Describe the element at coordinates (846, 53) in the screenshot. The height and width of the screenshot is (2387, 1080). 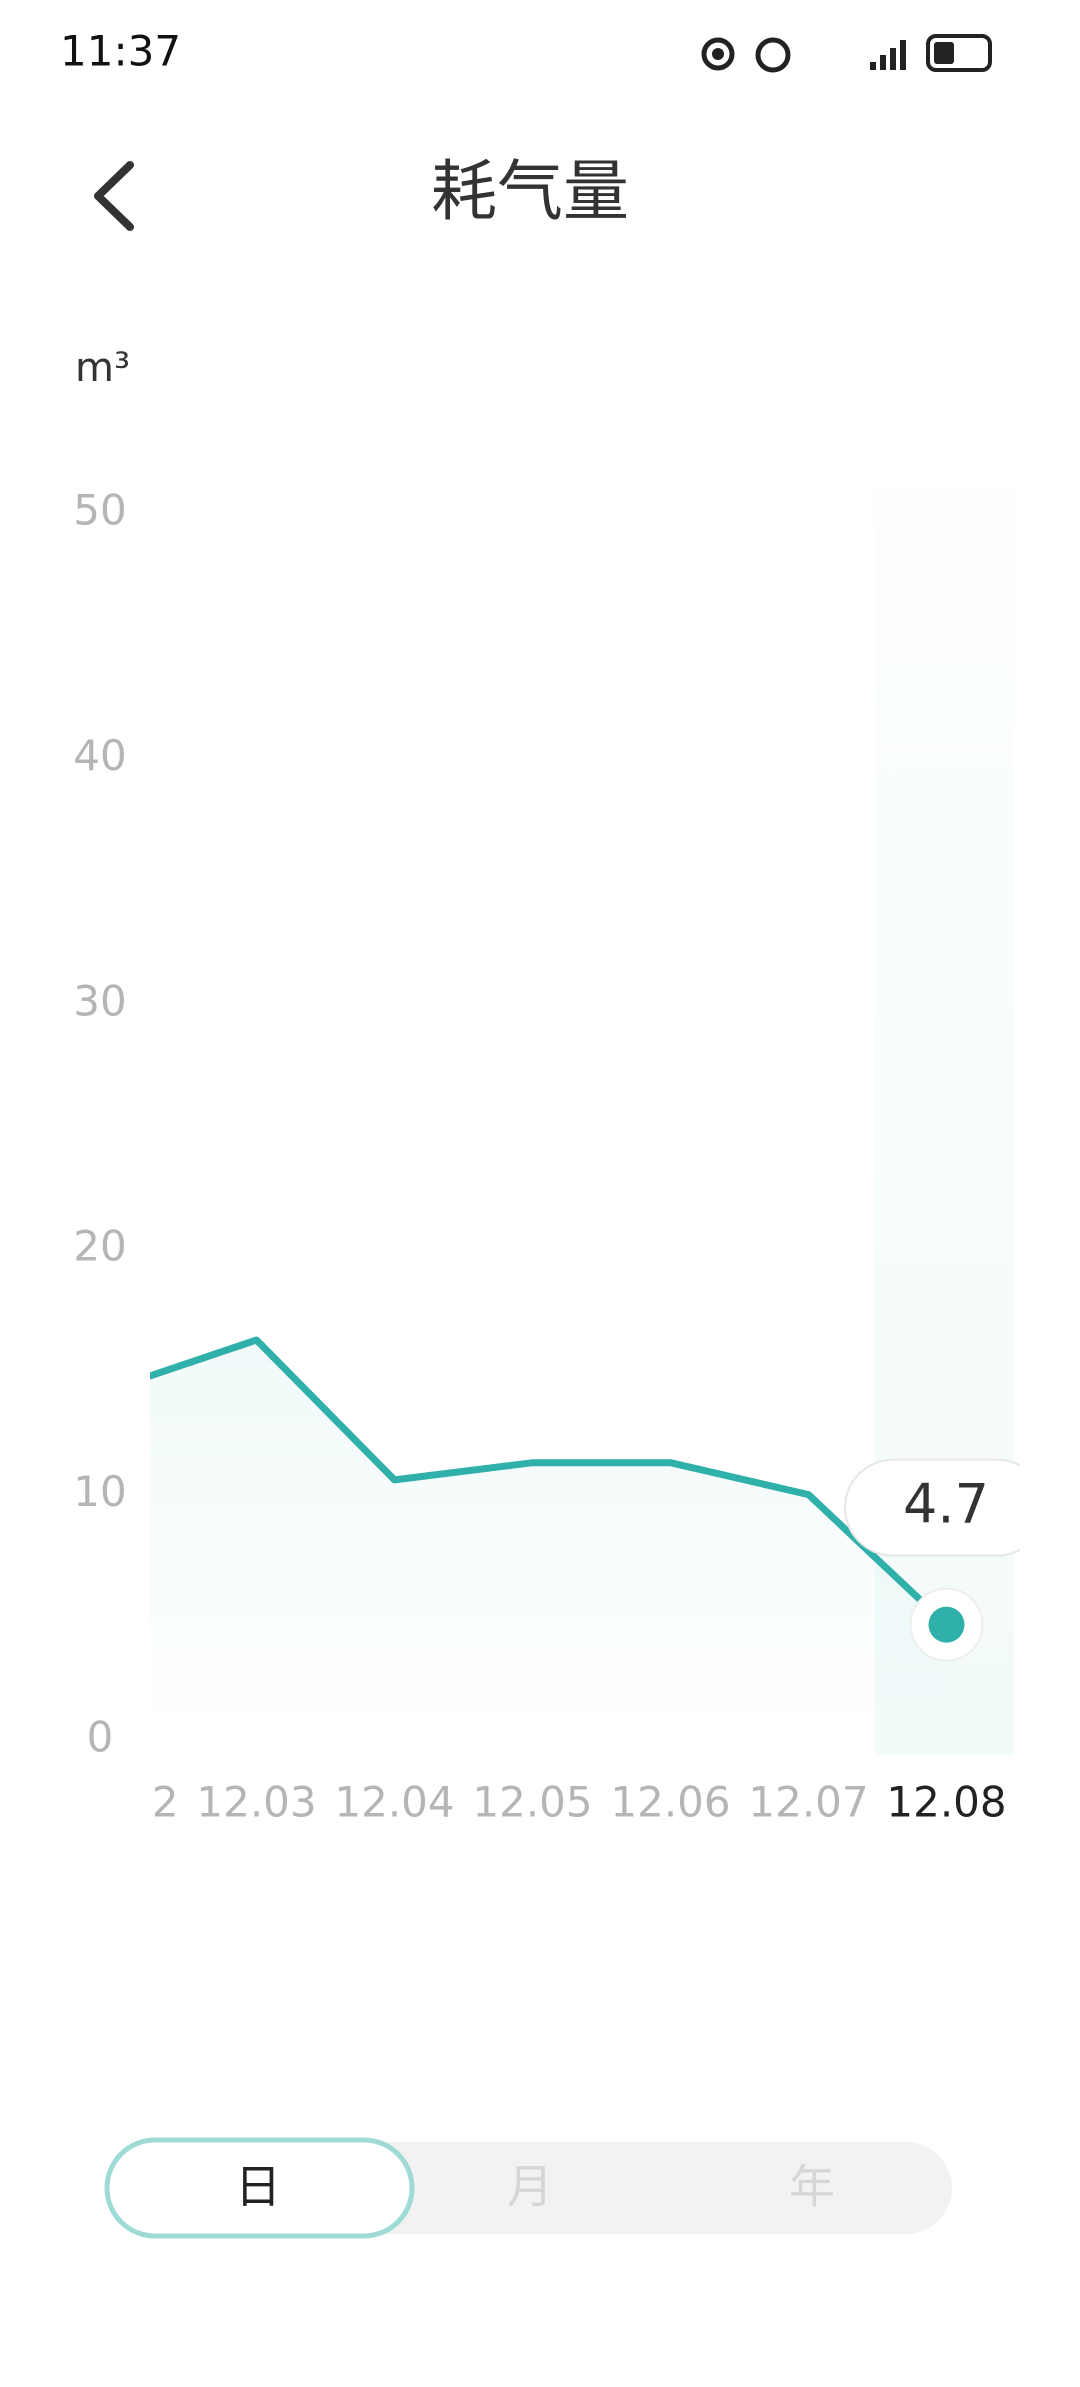
I see `status-icons` at that location.